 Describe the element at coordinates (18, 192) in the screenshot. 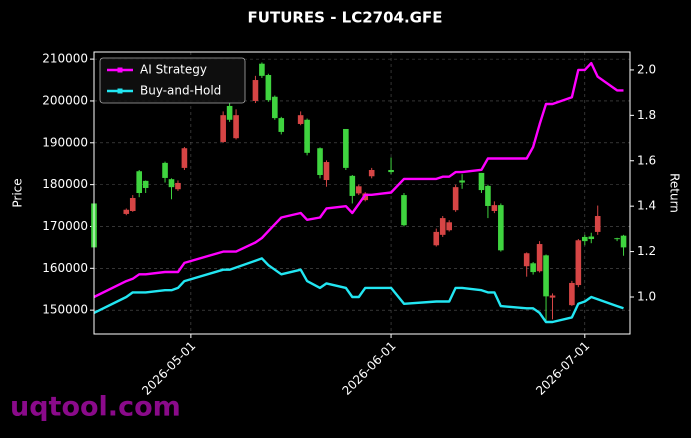

I see `y-axis-label: Price` at that location.